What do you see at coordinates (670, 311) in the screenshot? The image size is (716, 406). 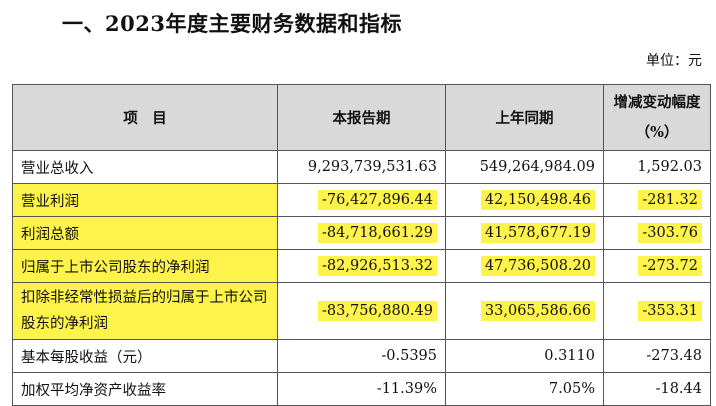 I see `cell-value: -353.31` at bounding box center [670, 311].